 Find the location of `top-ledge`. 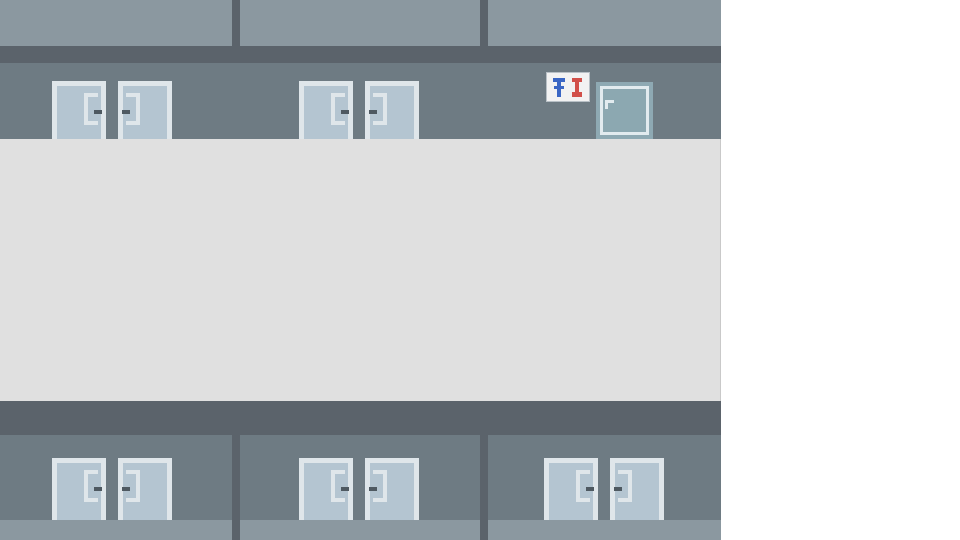

top-ledge is located at coordinates (360, 54).